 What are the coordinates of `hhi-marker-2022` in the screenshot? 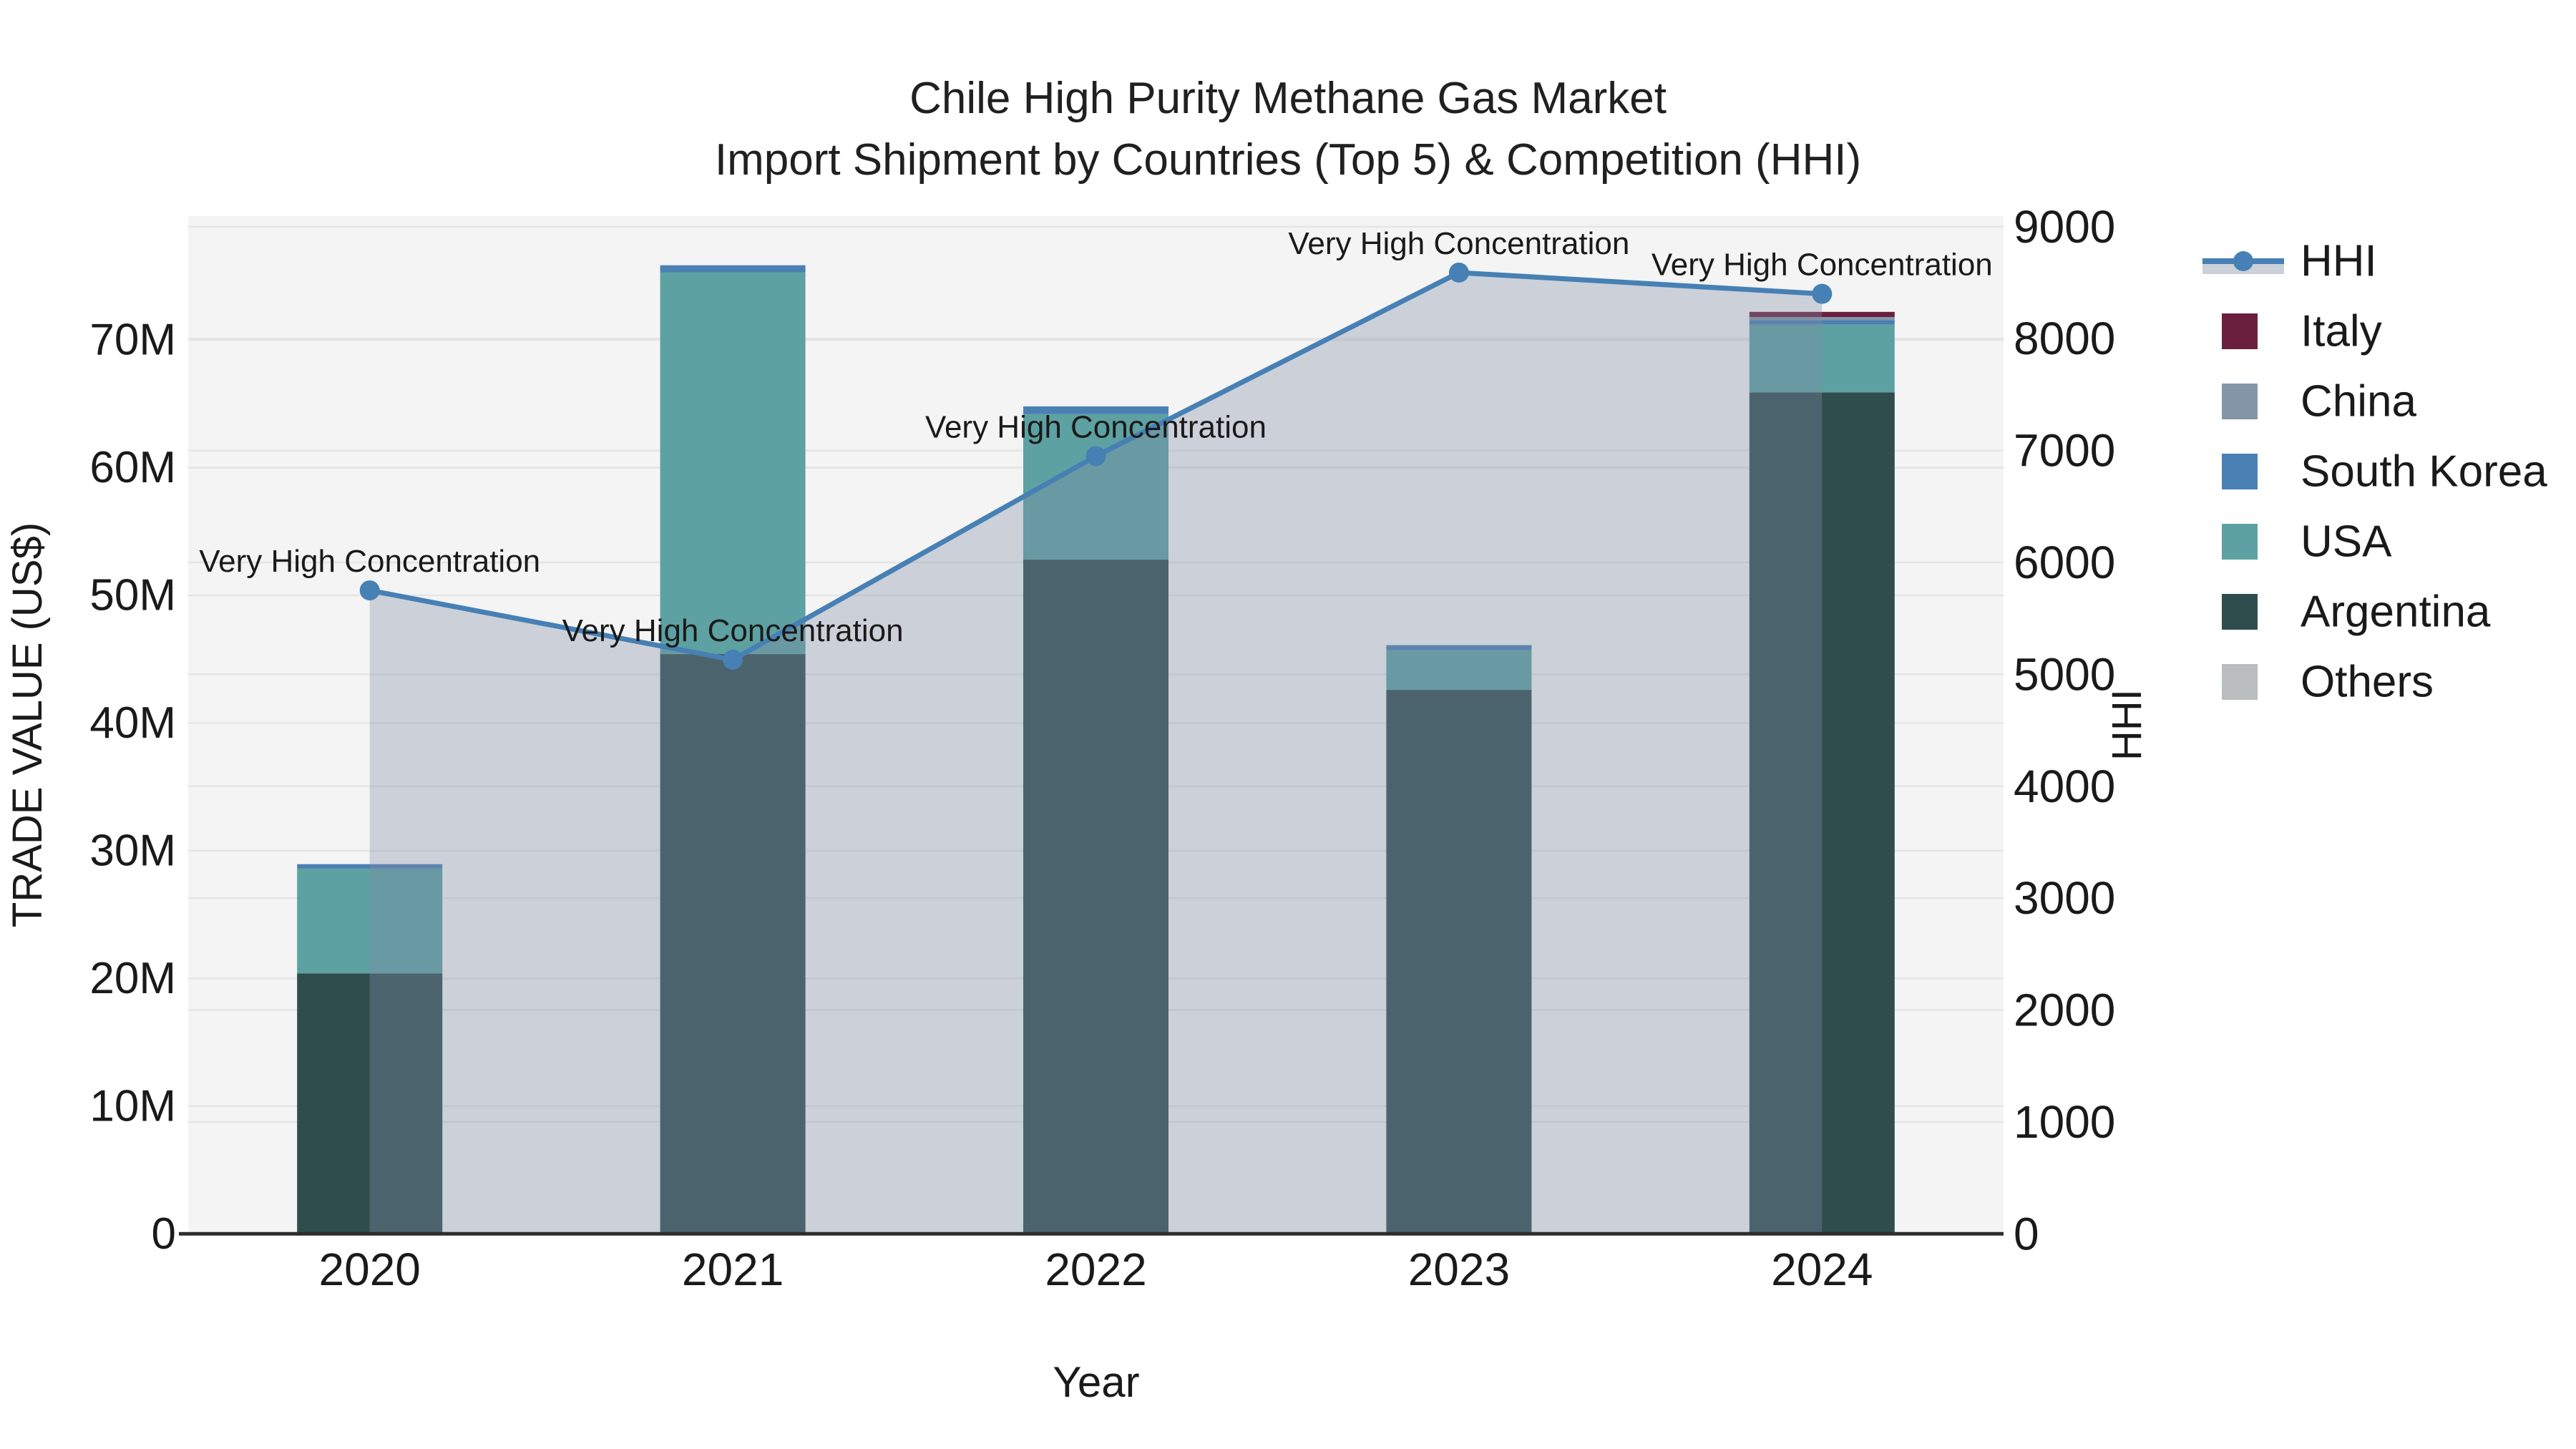 It's located at (1095, 456).